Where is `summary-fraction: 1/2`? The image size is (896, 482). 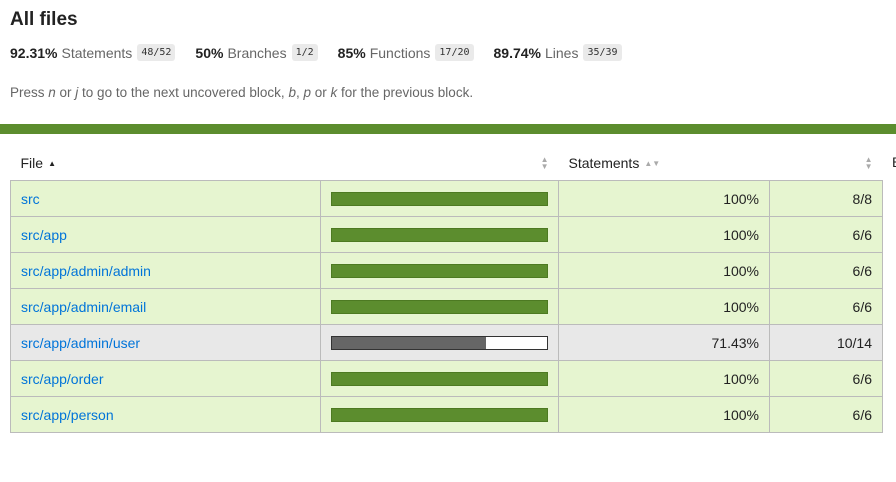
summary-fraction: 1/2 is located at coordinates (304, 52).